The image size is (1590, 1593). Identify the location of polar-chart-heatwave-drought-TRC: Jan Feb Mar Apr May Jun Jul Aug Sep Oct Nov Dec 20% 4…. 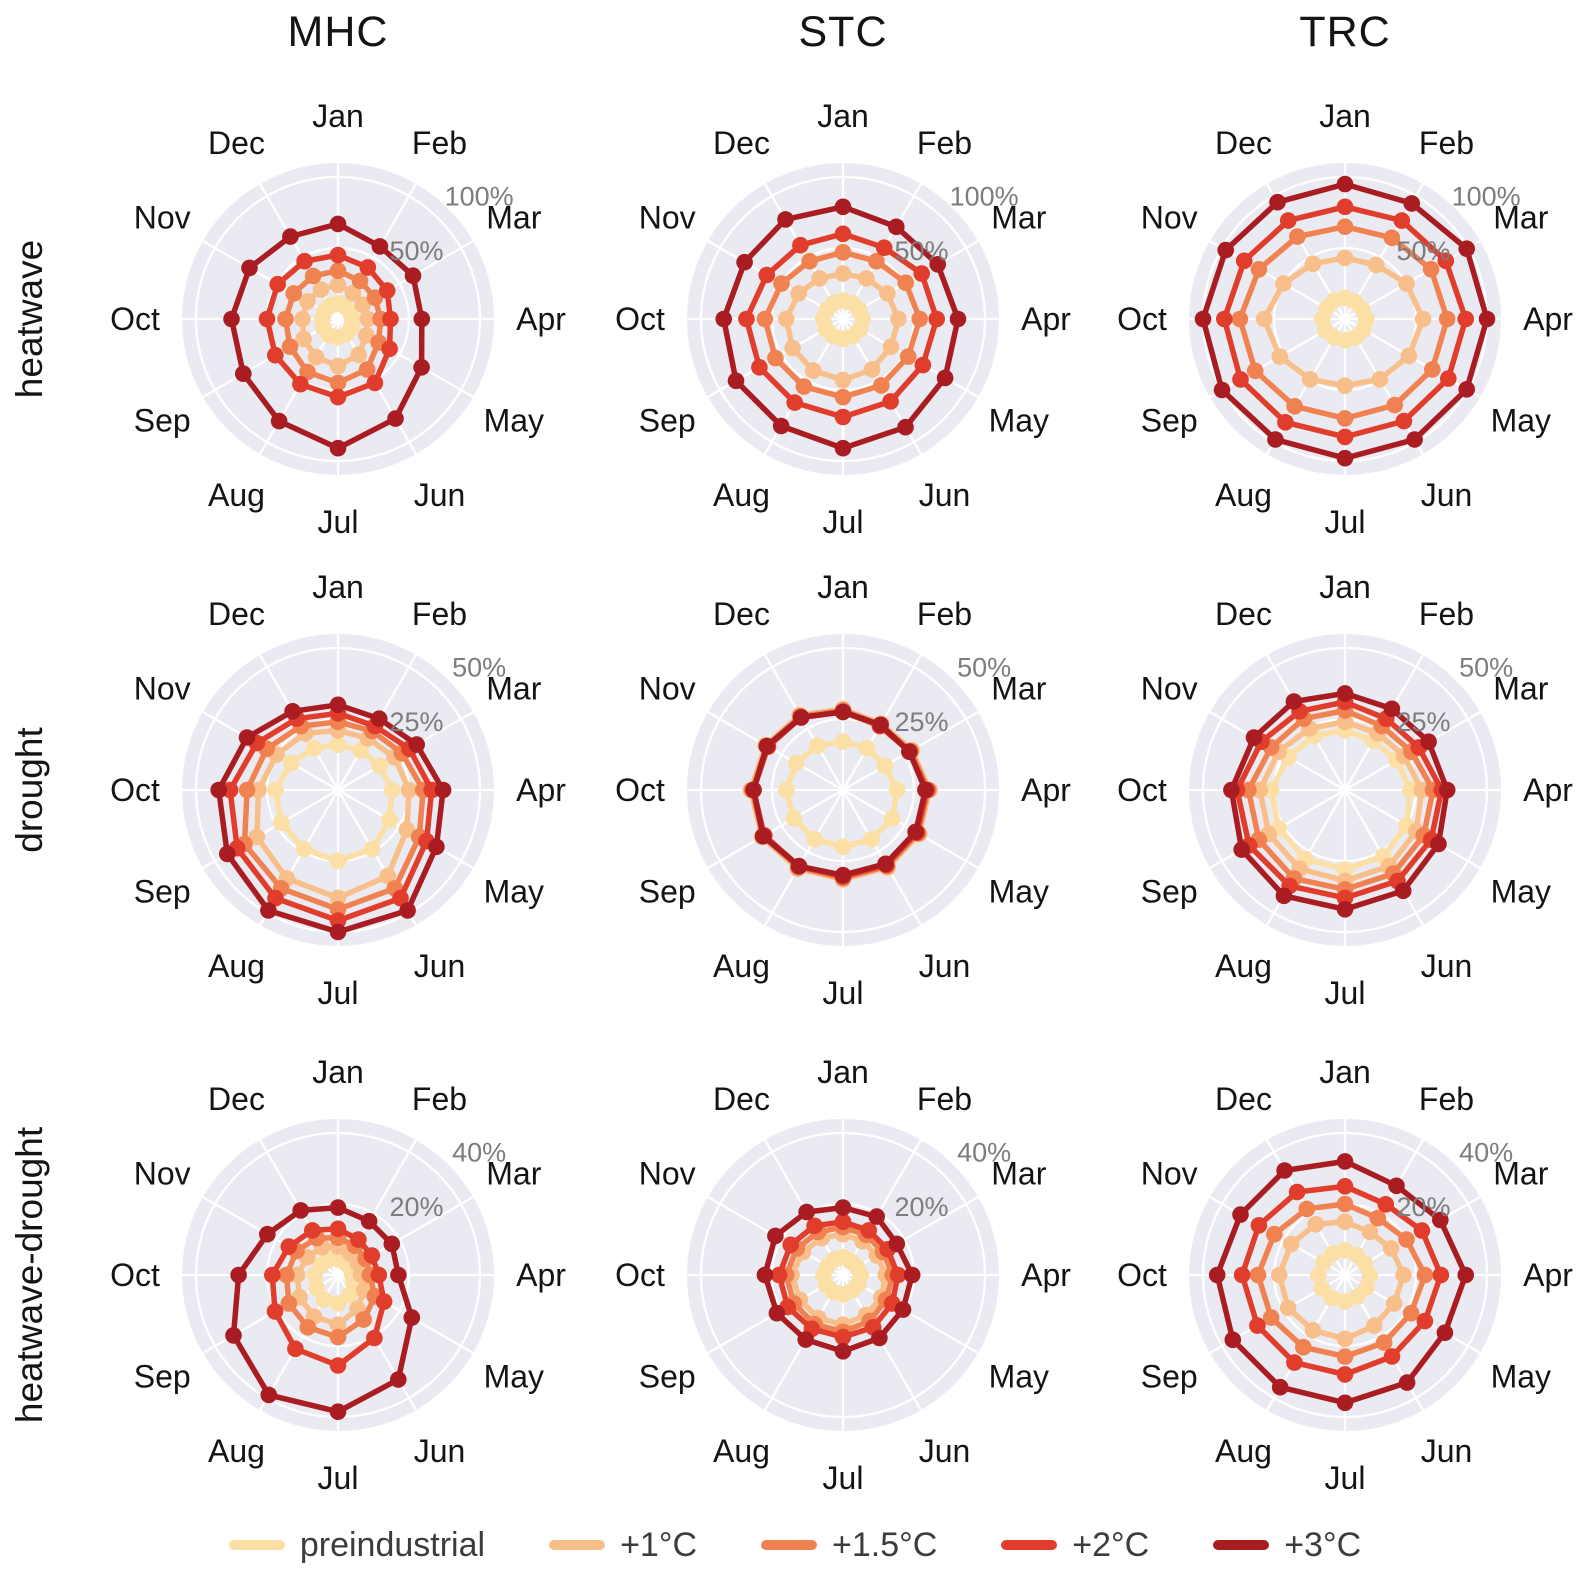
(1345, 1275).